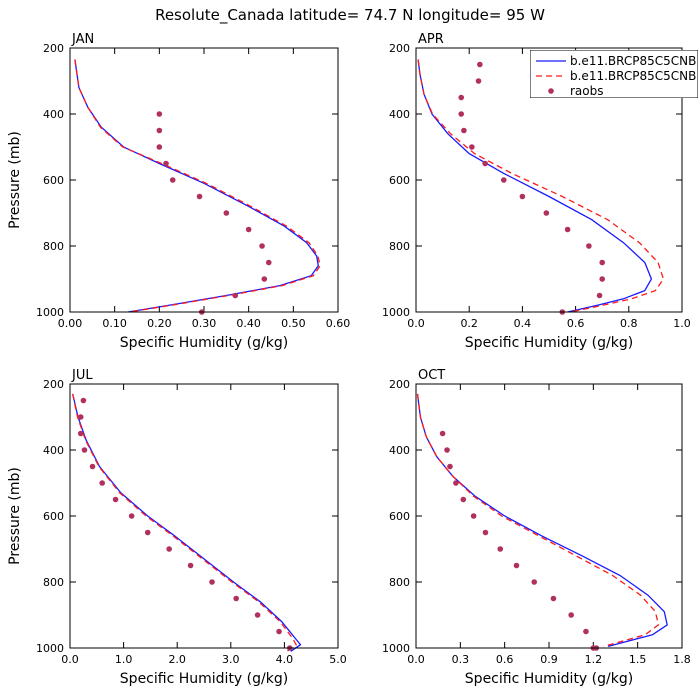  I want to click on x-tick-label: 2.0, so click(177, 659).